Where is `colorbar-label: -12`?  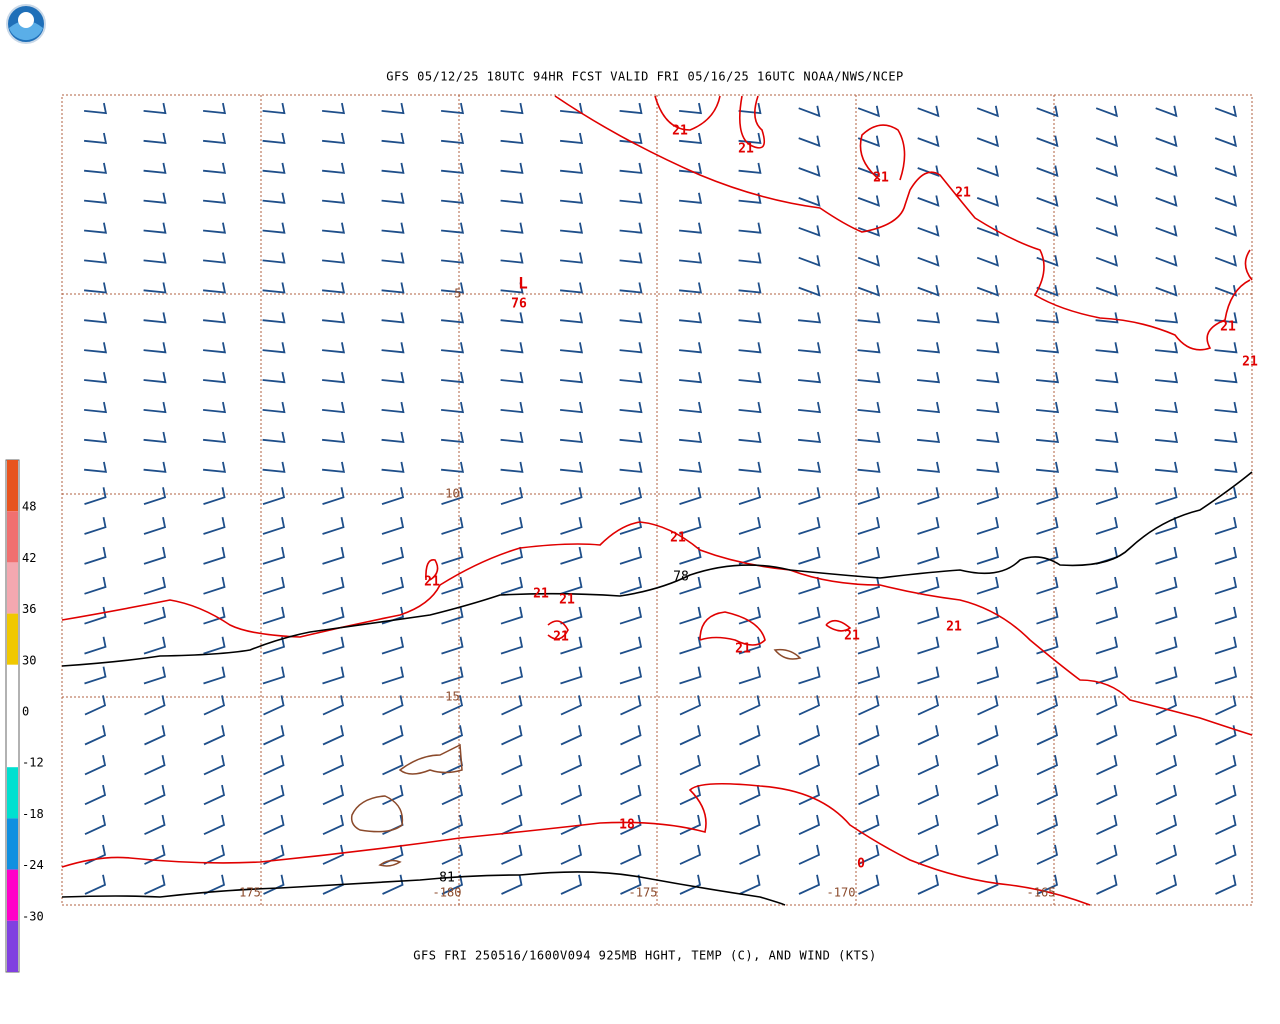 colorbar-label: -12 is located at coordinates (33, 763).